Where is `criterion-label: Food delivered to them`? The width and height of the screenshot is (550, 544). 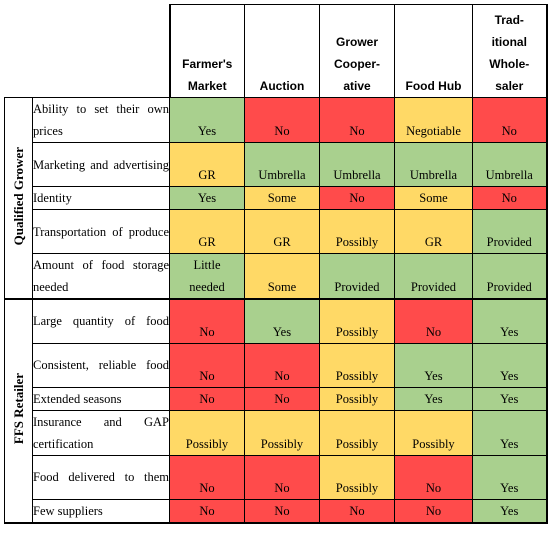 criterion-label: Food delivered to them is located at coordinates (101, 477).